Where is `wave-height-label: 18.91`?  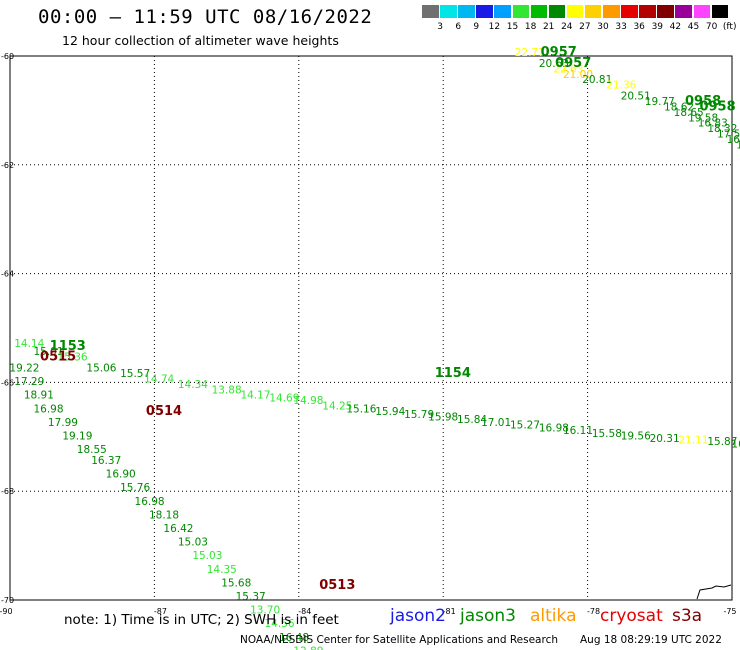 wave-height-label: 18.91 is located at coordinates (39, 396).